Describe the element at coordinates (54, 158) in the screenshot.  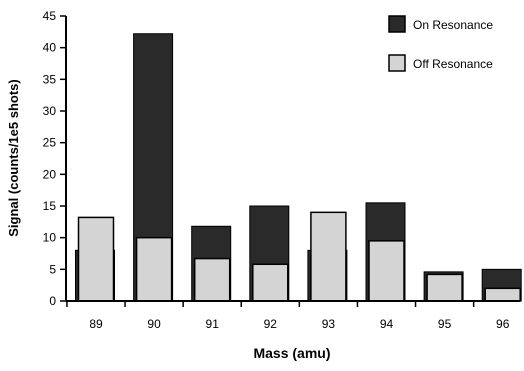
I see `y-ticks: 0 5 10 15 20 25 30 35 40 45` at that location.